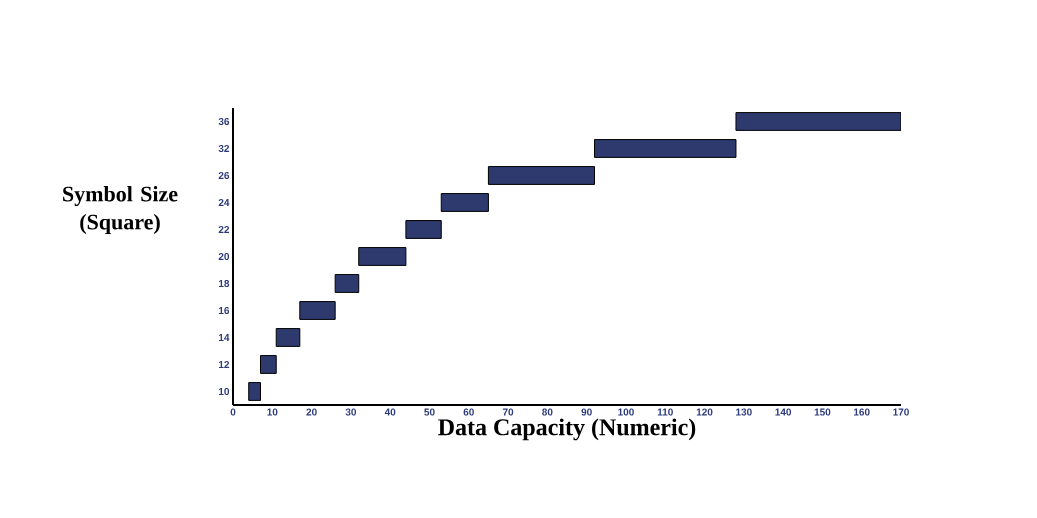 This screenshot has height=518, width=1037. Describe the element at coordinates (233, 412) in the screenshot. I see `x-tick-label: 0` at that location.